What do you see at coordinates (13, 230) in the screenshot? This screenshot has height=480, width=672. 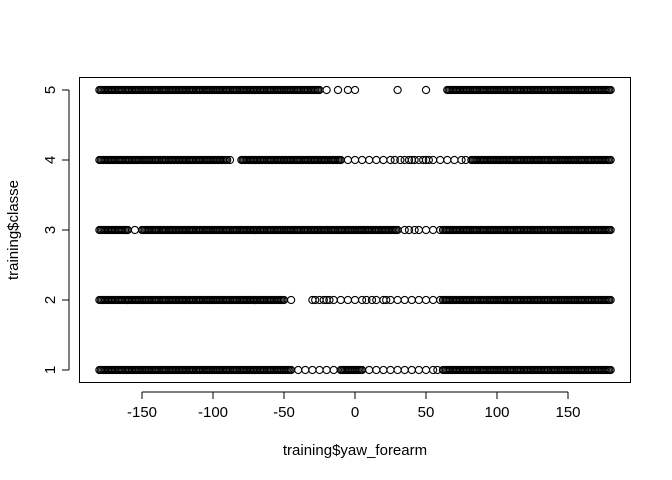 I see `y-axis-label: training$classe` at bounding box center [13, 230].